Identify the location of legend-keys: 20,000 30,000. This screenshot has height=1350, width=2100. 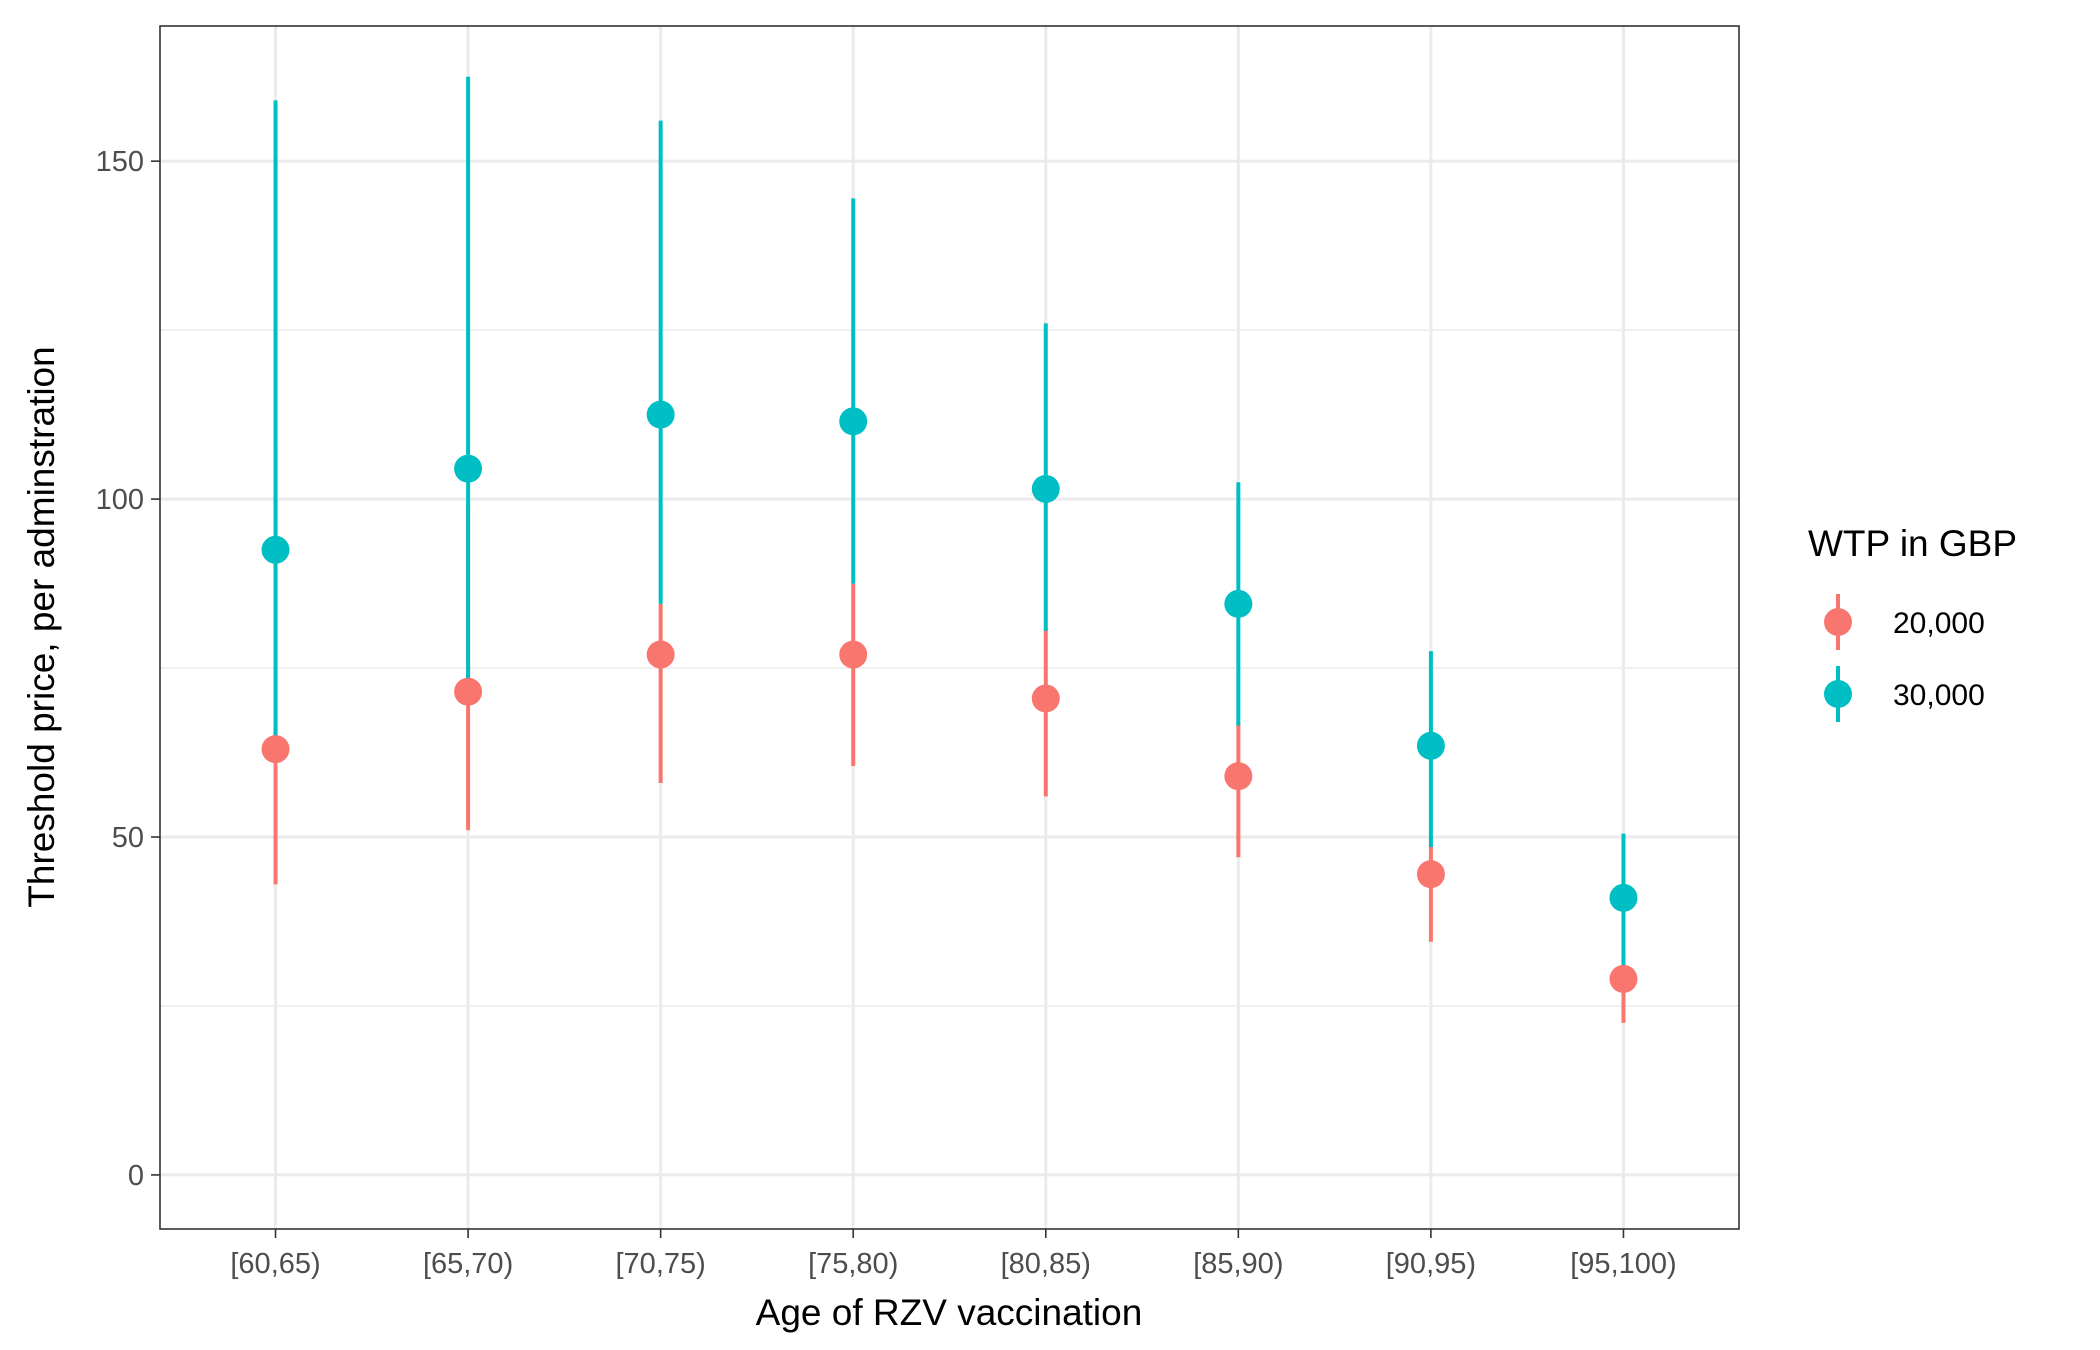
(1904, 658).